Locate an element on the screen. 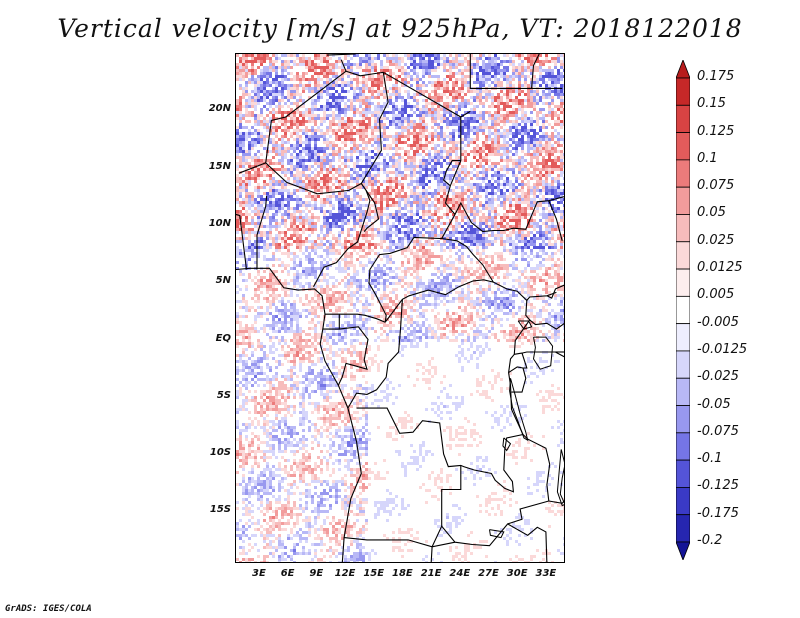  colorbar-label: 0.1 is located at coordinates (707, 158).